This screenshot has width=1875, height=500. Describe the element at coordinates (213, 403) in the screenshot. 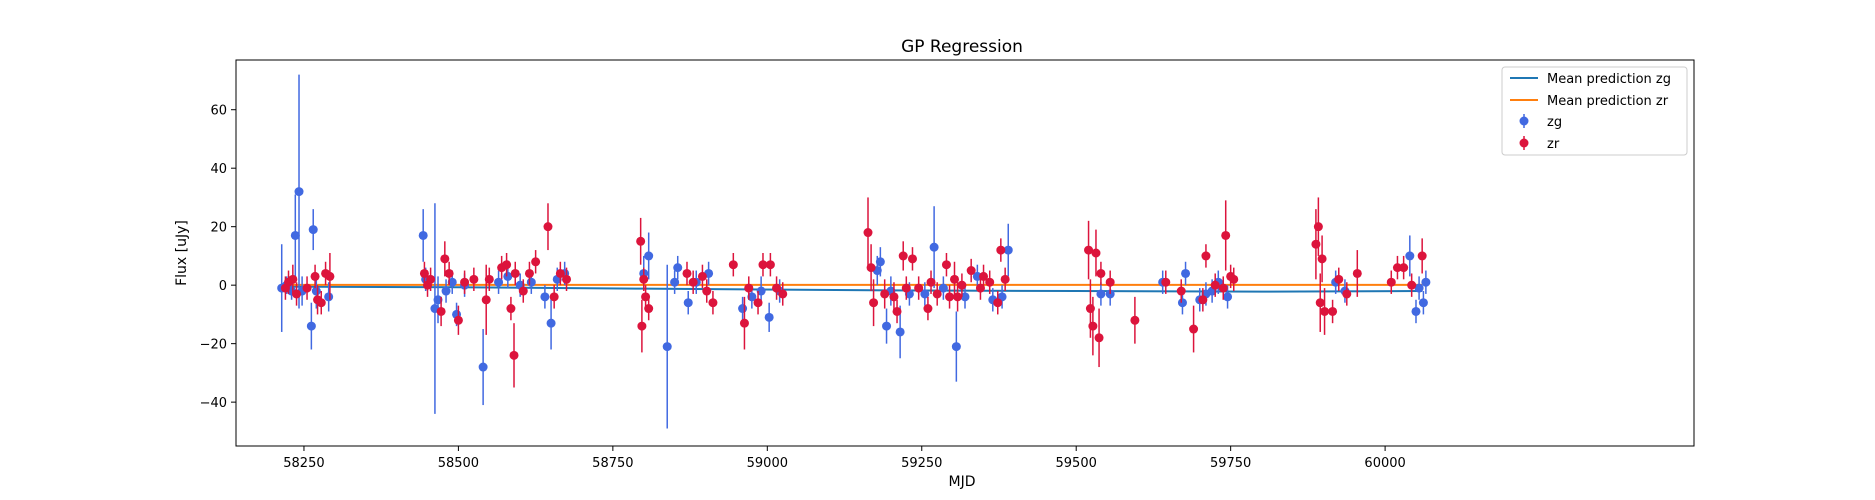

I see `y-tick-label: −40` at that location.